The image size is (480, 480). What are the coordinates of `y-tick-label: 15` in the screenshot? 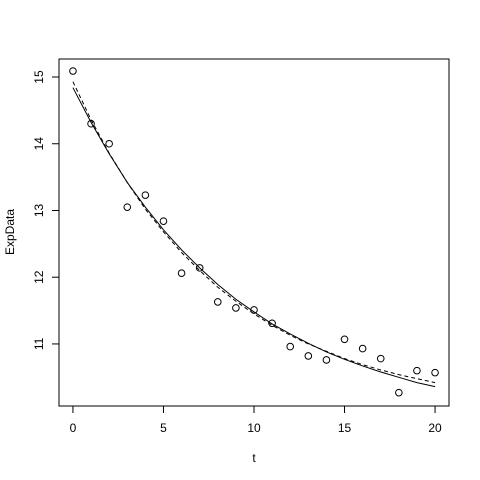 It's located at (39, 77).